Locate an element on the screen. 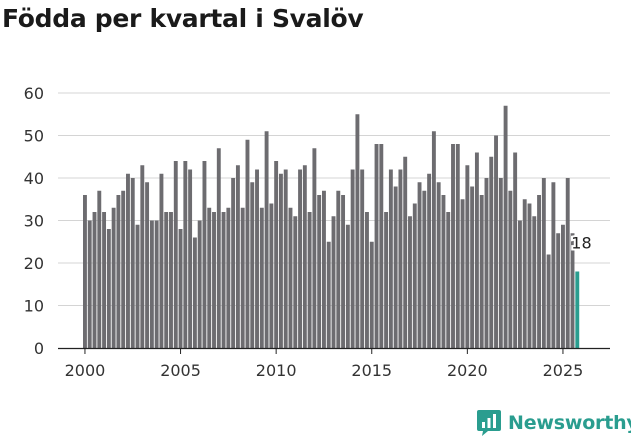 Image resolution: width=631 pixels, height=439 pixels. y-tick-label: 20 is located at coordinates (34, 263).